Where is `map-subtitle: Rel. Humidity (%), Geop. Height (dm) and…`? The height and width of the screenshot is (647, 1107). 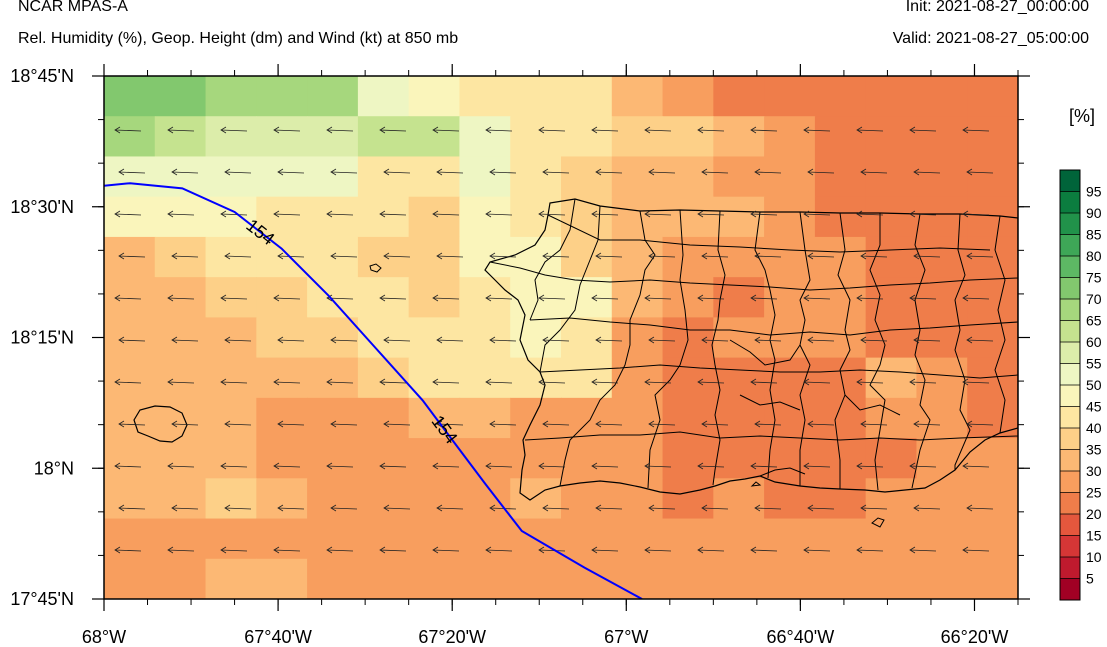
map-subtitle: Rel. Humidity (%), Geop. Height (dm) and… is located at coordinates (238, 38).